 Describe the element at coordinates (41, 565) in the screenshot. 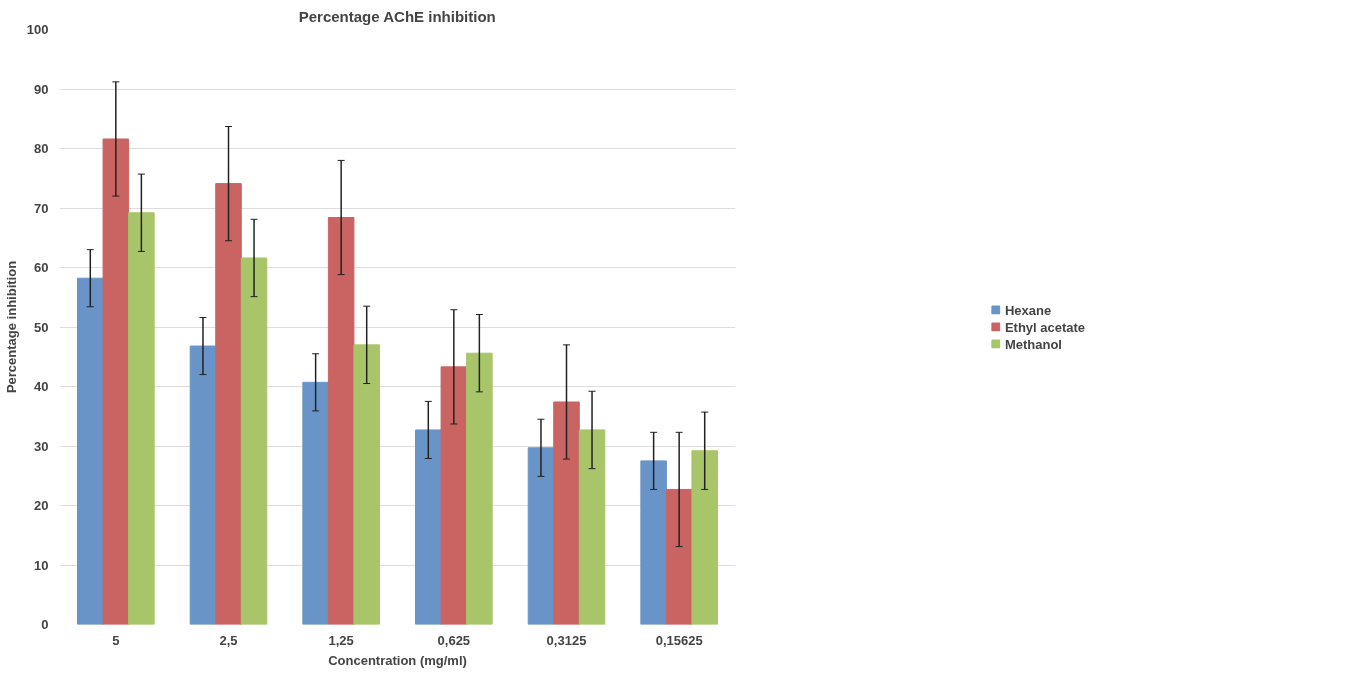

I see `y-tick-label: 10` at that location.